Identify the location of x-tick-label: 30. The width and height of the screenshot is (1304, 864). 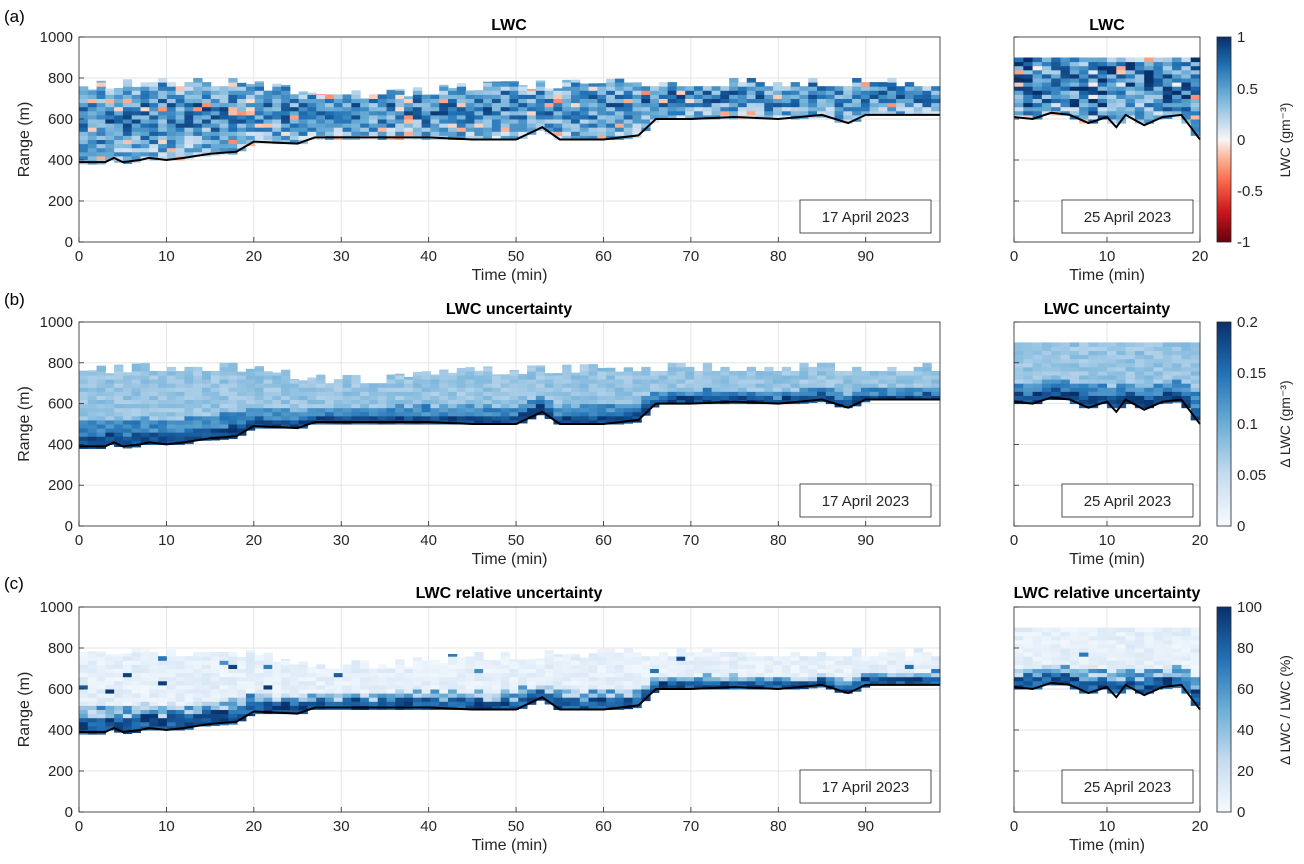
(341, 540).